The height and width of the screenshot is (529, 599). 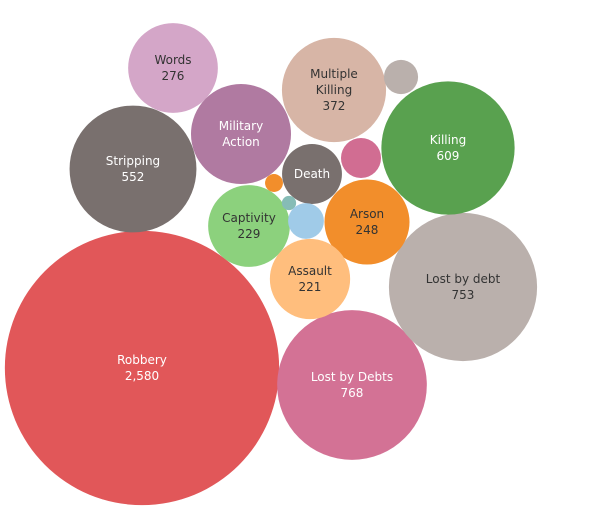 What do you see at coordinates (463, 294) in the screenshot?
I see `value-label: 753` at bounding box center [463, 294].